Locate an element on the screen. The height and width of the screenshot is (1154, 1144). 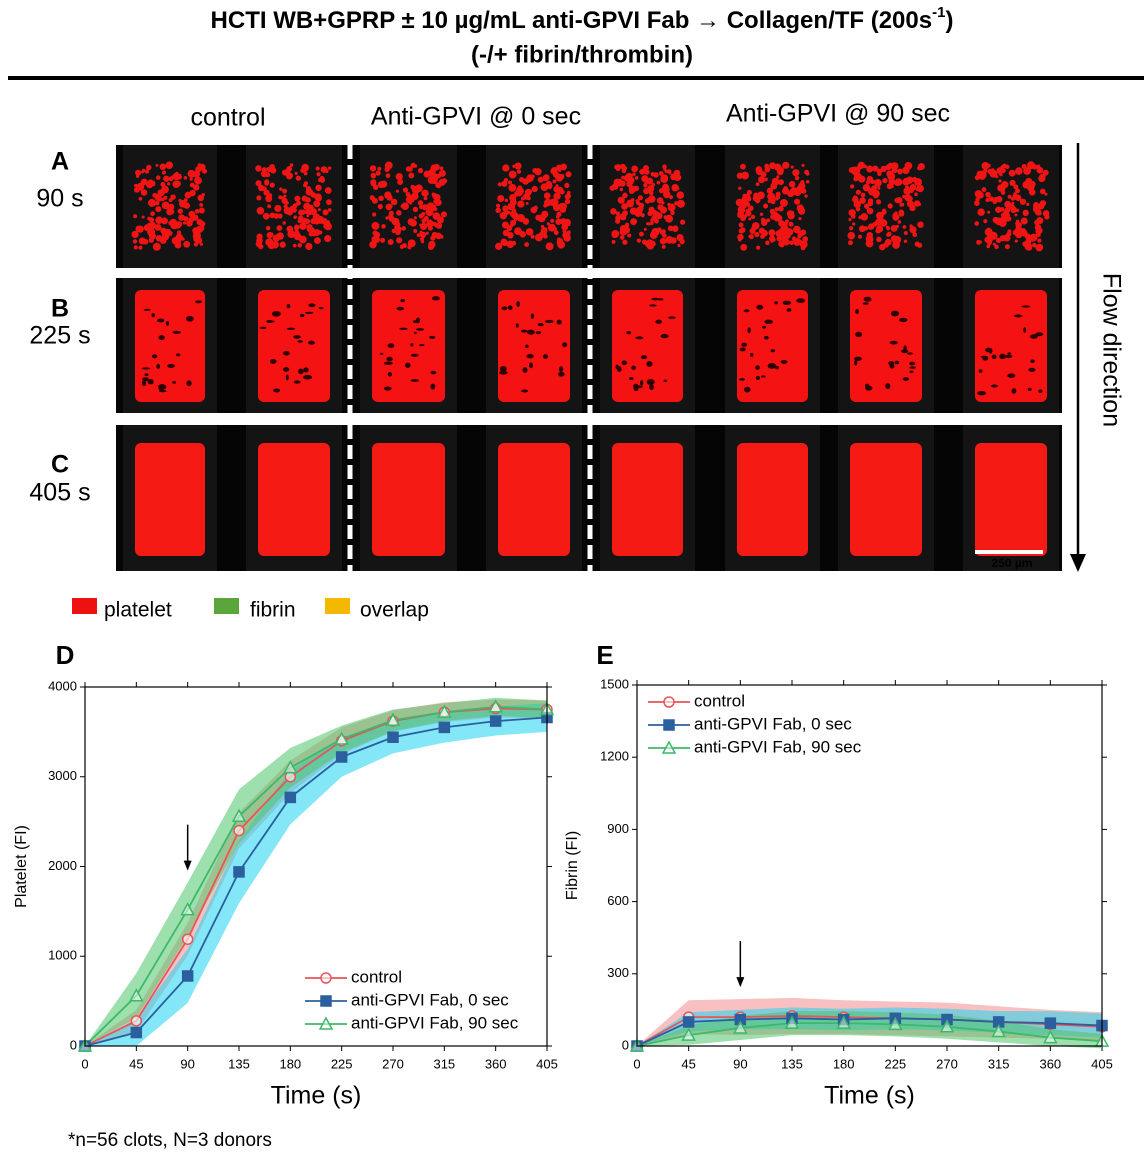
series-line is located at coordinates (869, 1034).